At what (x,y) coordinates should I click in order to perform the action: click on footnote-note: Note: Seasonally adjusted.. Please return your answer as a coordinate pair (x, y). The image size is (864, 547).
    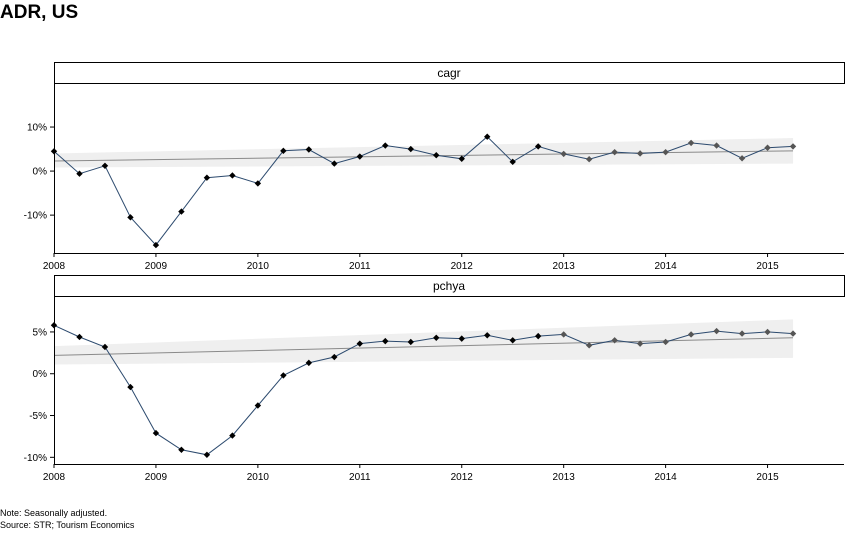
    Looking at the image, I should click on (54, 513).